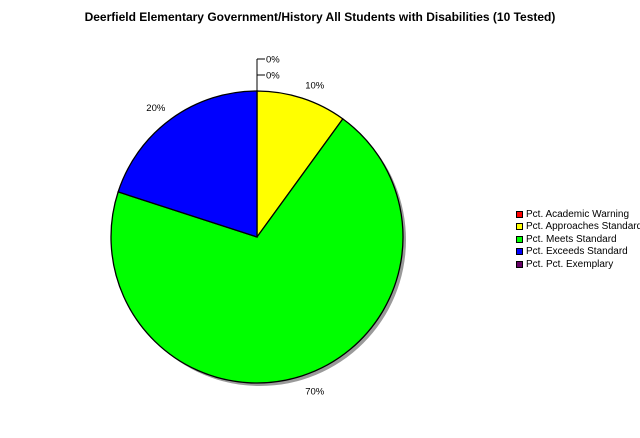  What do you see at coordinates (519, 214) in the screenshot?
I see `legend-swatch-academic-warning` at bounding box center [519, 214].